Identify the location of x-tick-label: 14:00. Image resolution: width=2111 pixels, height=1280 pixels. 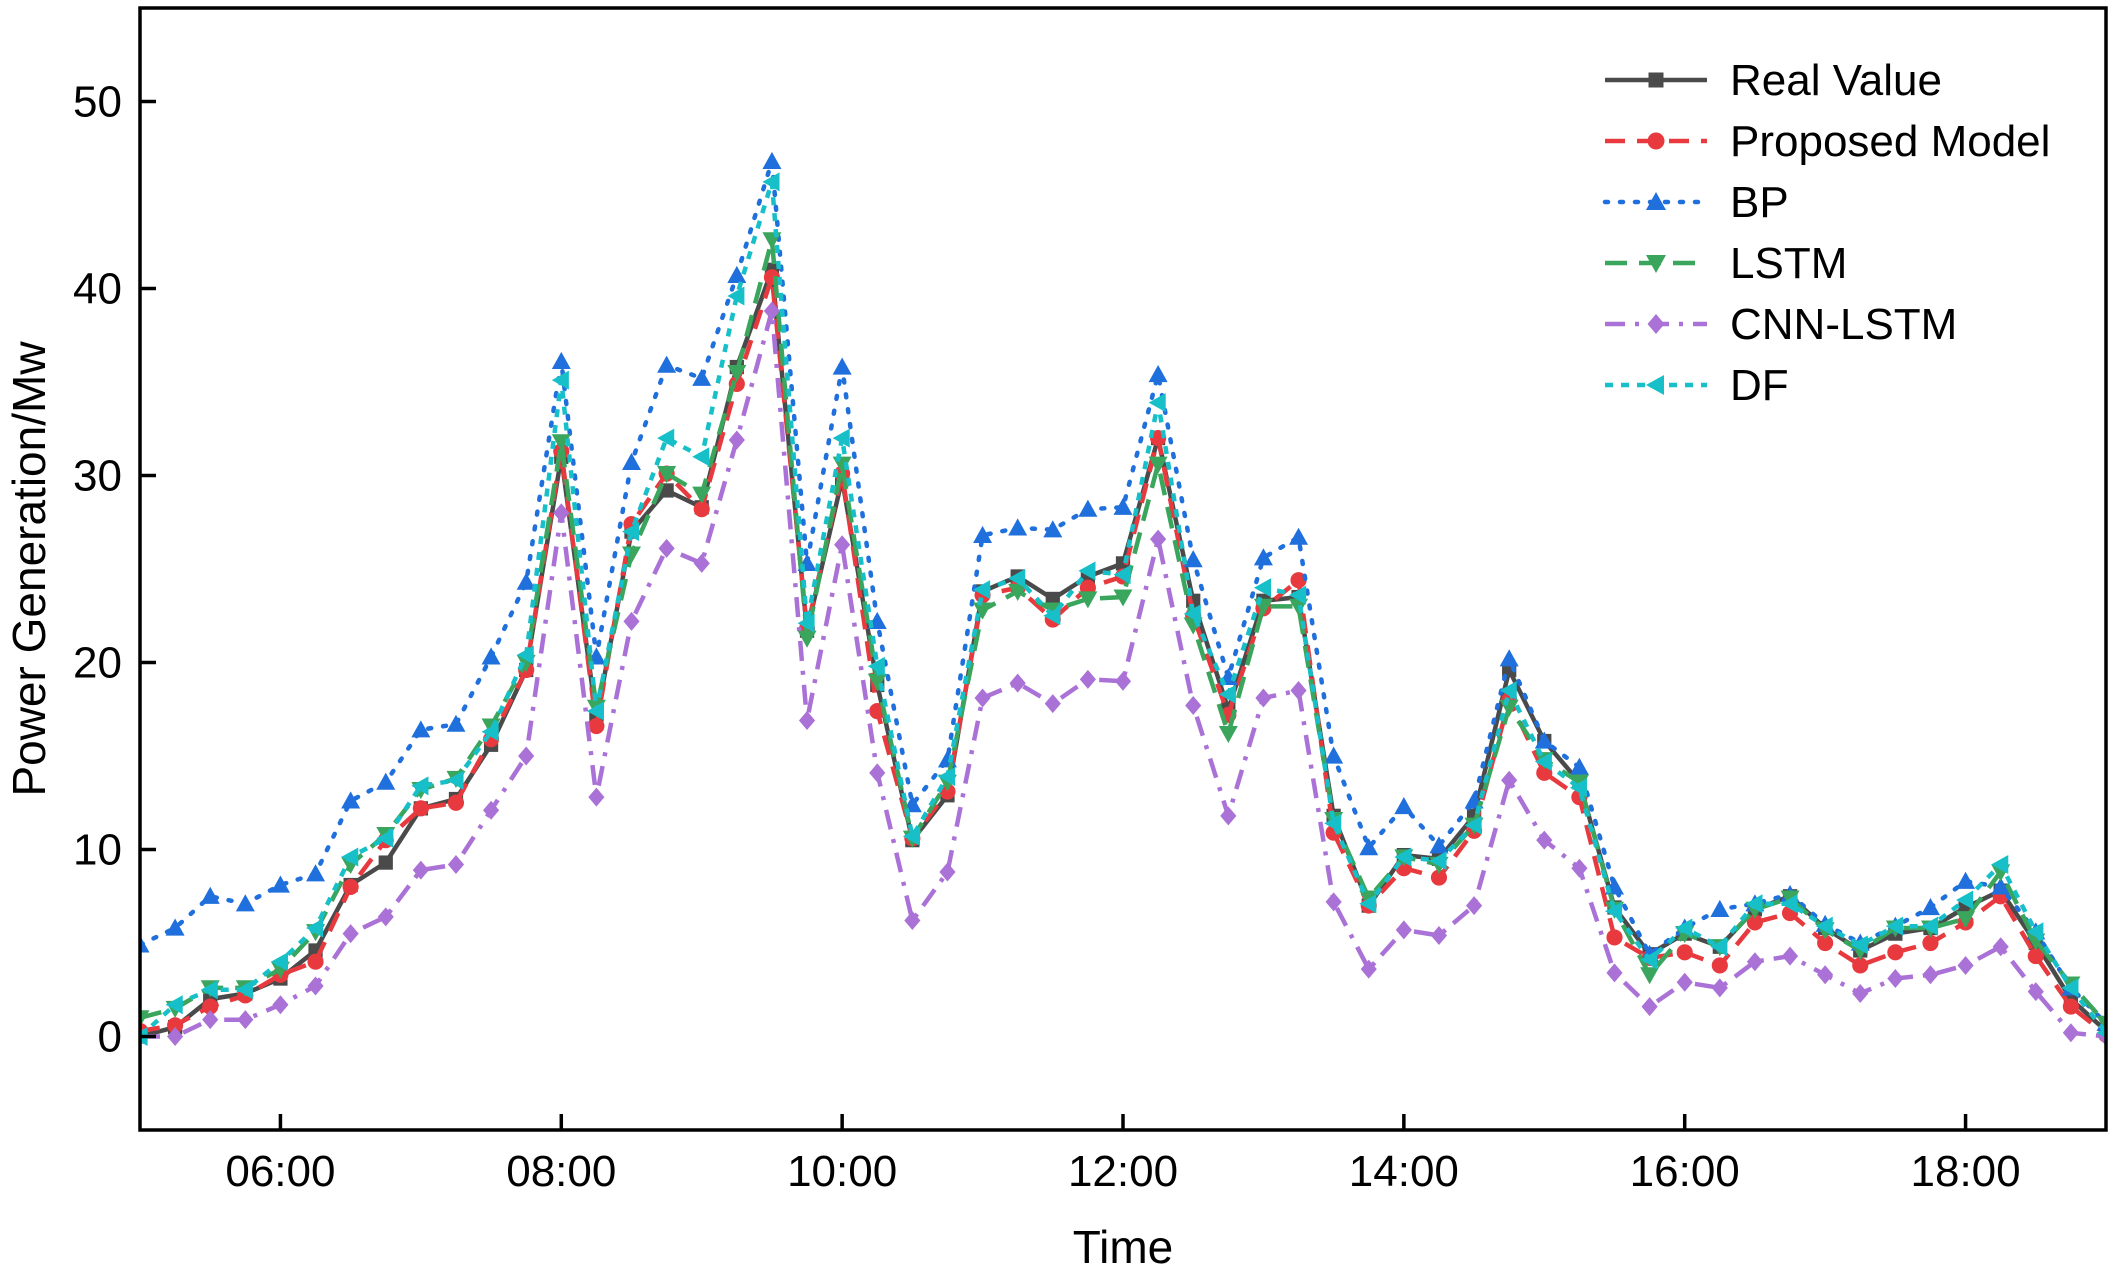
(1404, 1171).